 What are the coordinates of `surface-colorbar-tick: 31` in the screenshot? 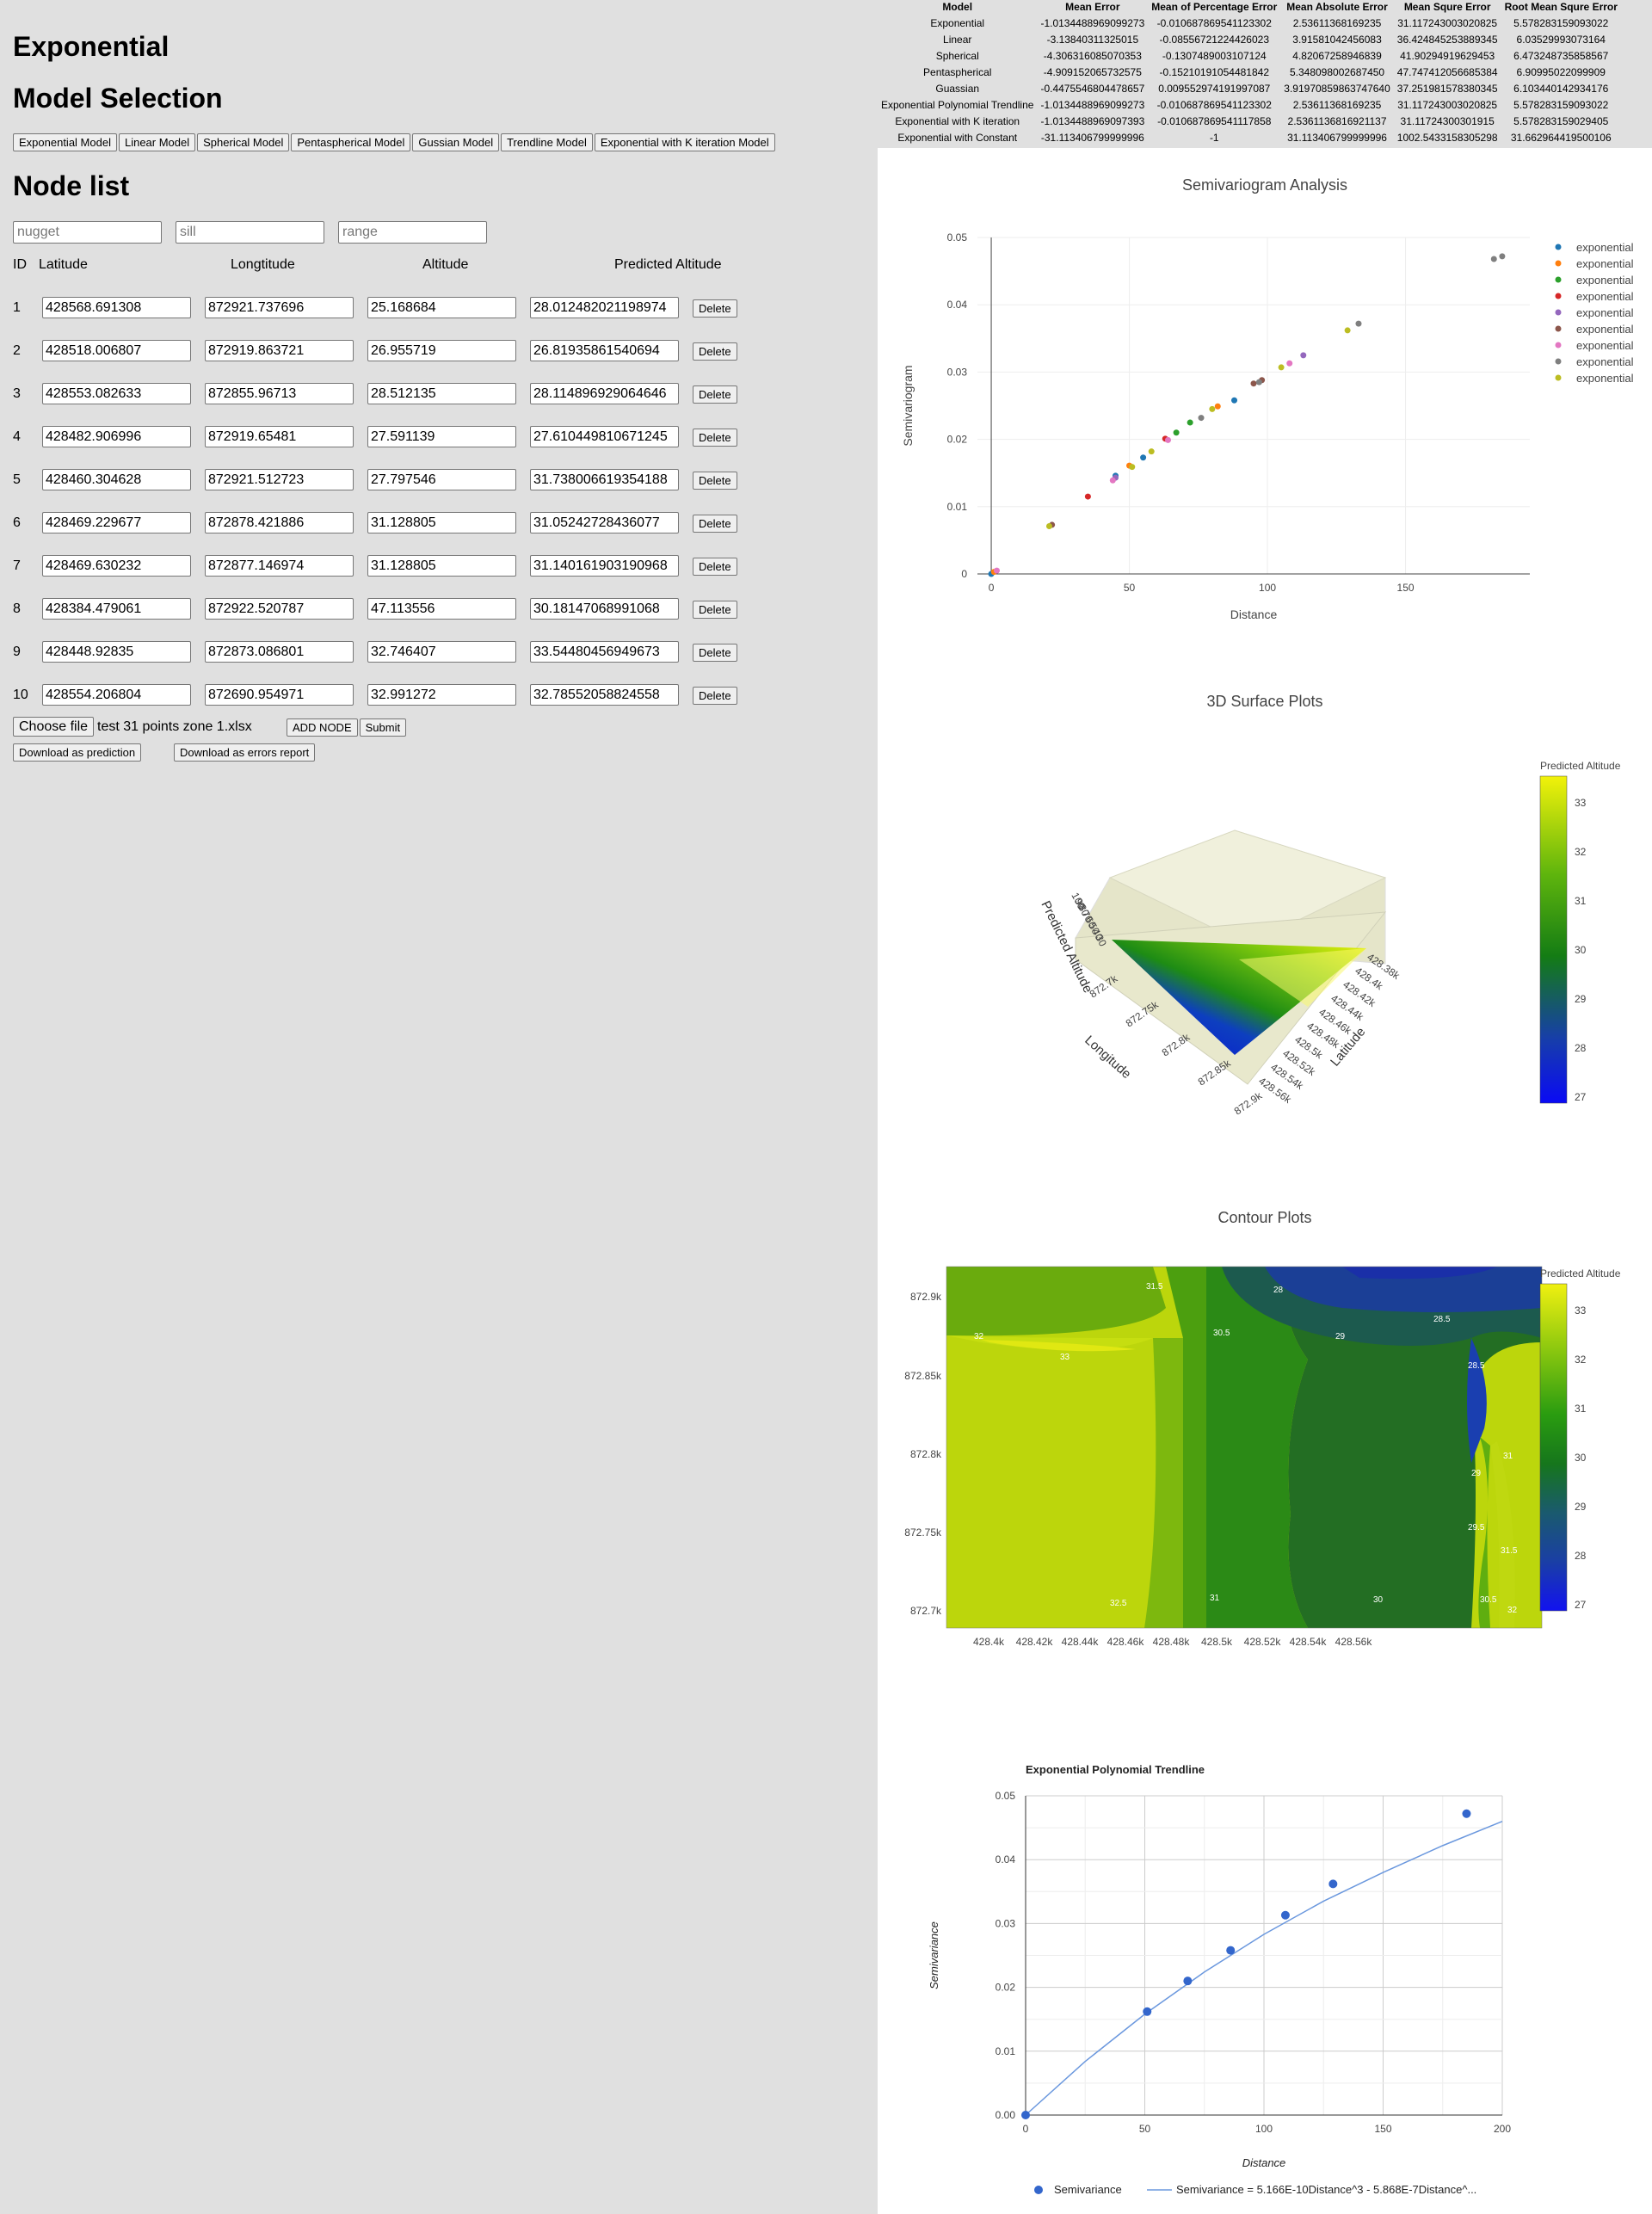 It's located at (1581, 901).